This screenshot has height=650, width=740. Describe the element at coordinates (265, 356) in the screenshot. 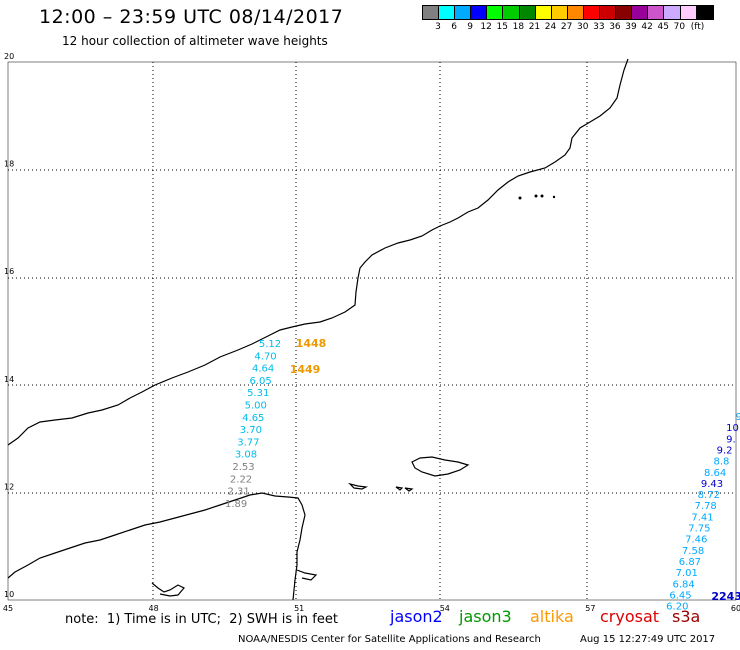

I see `swh-value-label: 4.70` at that location.